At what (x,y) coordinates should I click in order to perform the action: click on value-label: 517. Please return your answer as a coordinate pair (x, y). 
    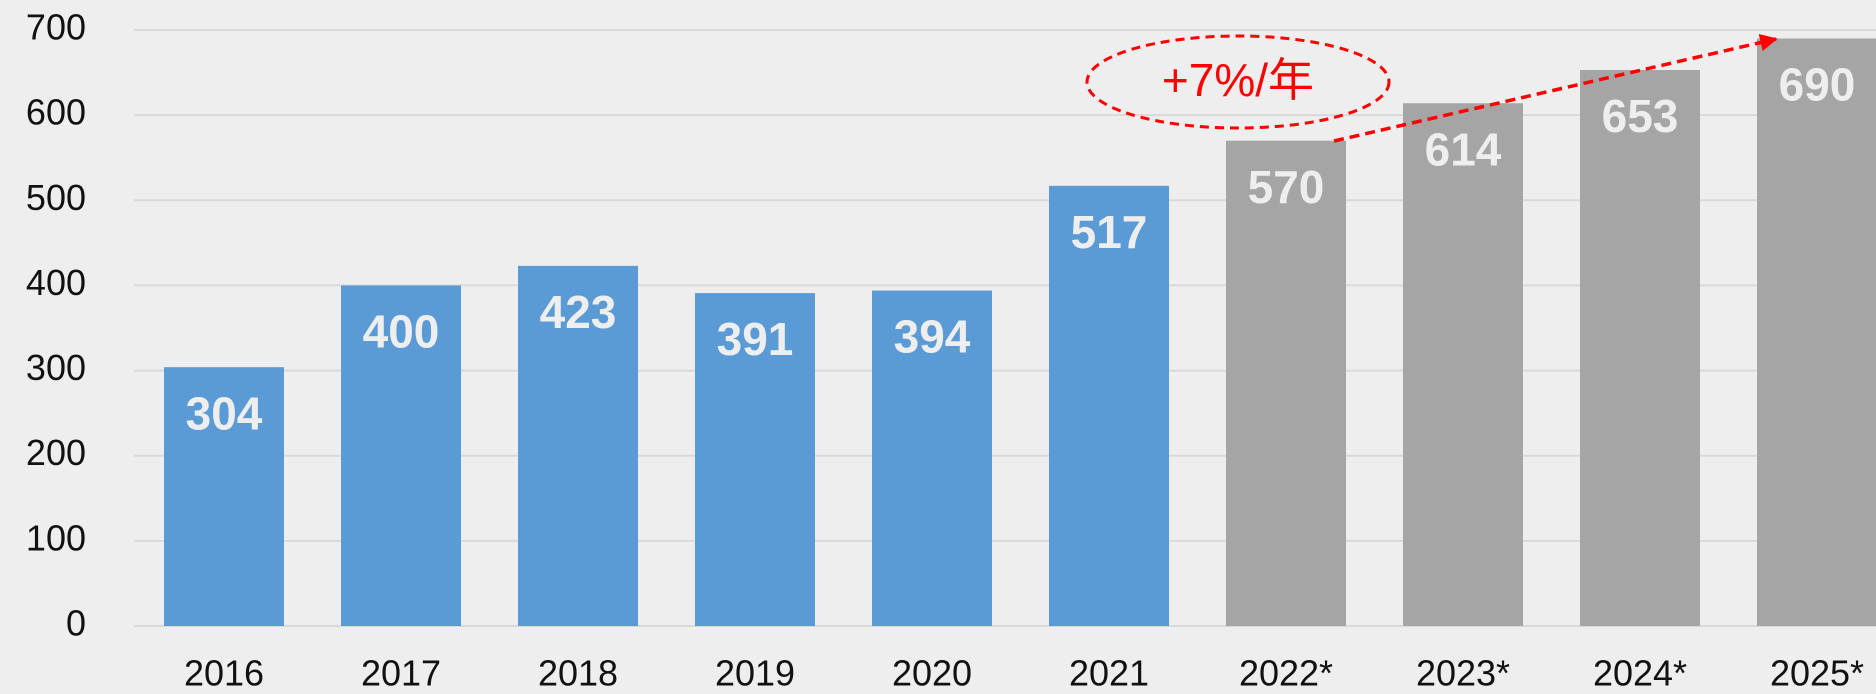
    Looking at the image, I should click on (1109, 232).